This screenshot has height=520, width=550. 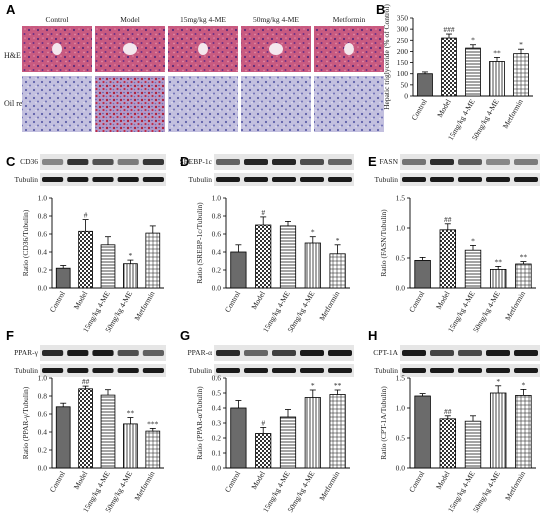 I want to click on y-tick-label: 150, so click(x=403, y=62).